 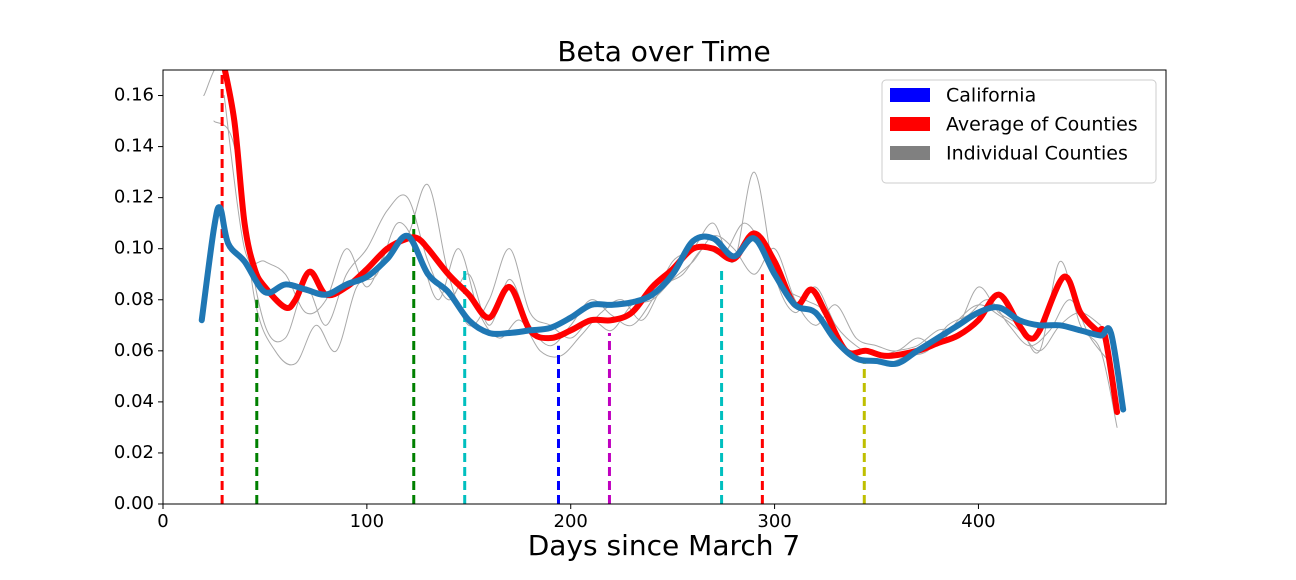 I want to click on y-tick-label: 0.08, so click(x=134, y=299).